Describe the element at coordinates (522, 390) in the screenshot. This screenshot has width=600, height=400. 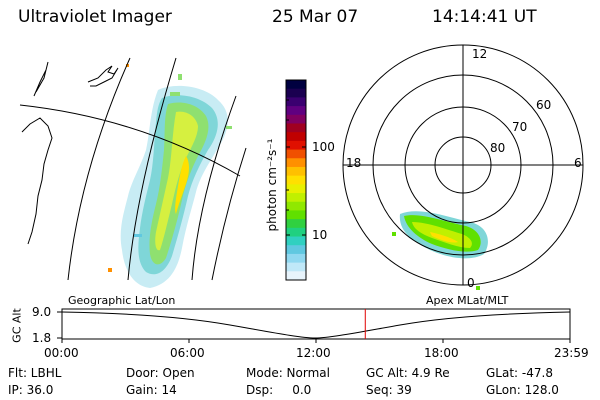
I see `info-glon: GLon: 128.0` at that location.